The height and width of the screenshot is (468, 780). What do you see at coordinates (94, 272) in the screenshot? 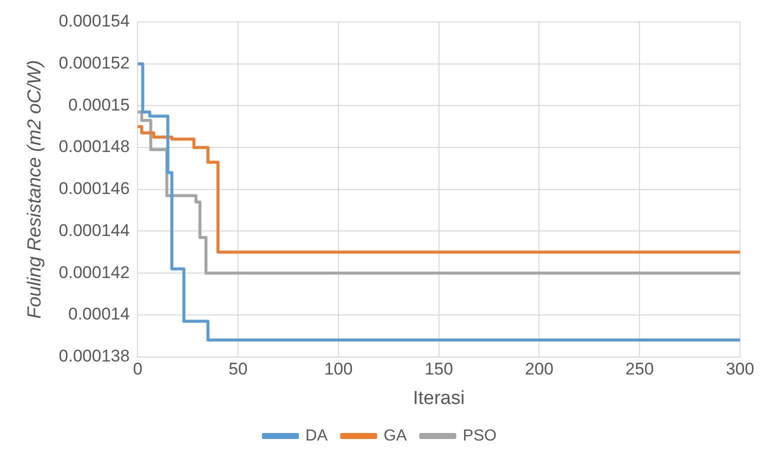
I see `y-tick-label: 0.000142` at bounding box center [94, 272].